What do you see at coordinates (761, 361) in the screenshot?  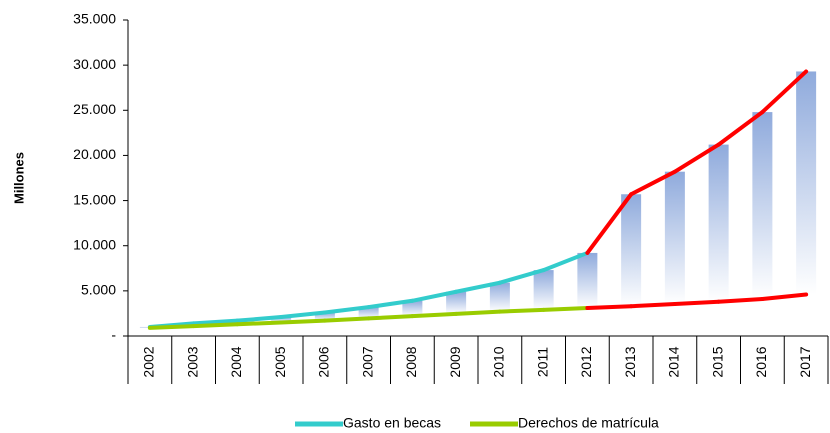 I see `x-tick-label: 2016` at bounding box center [761, 361].